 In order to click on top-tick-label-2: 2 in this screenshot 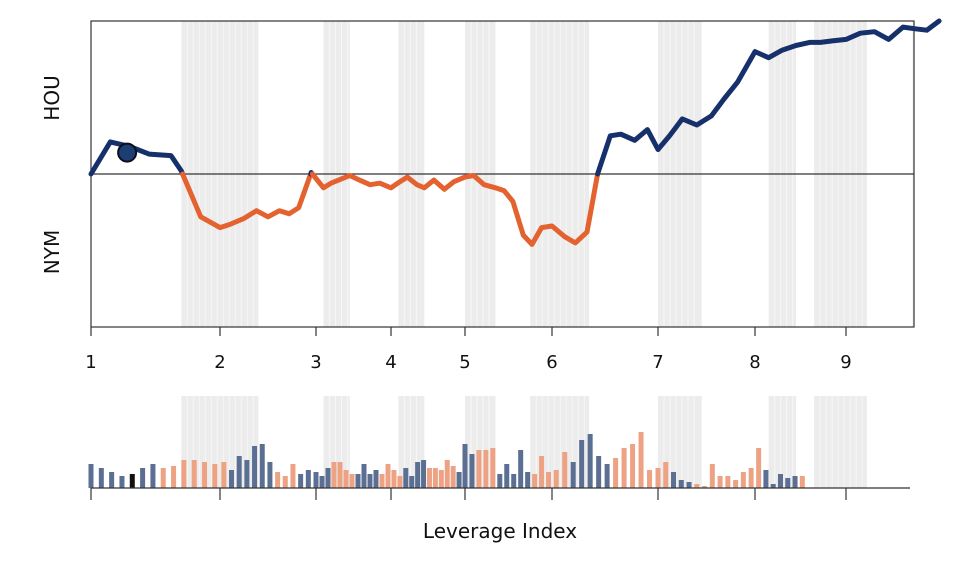, I will do `click(219, 362)`.